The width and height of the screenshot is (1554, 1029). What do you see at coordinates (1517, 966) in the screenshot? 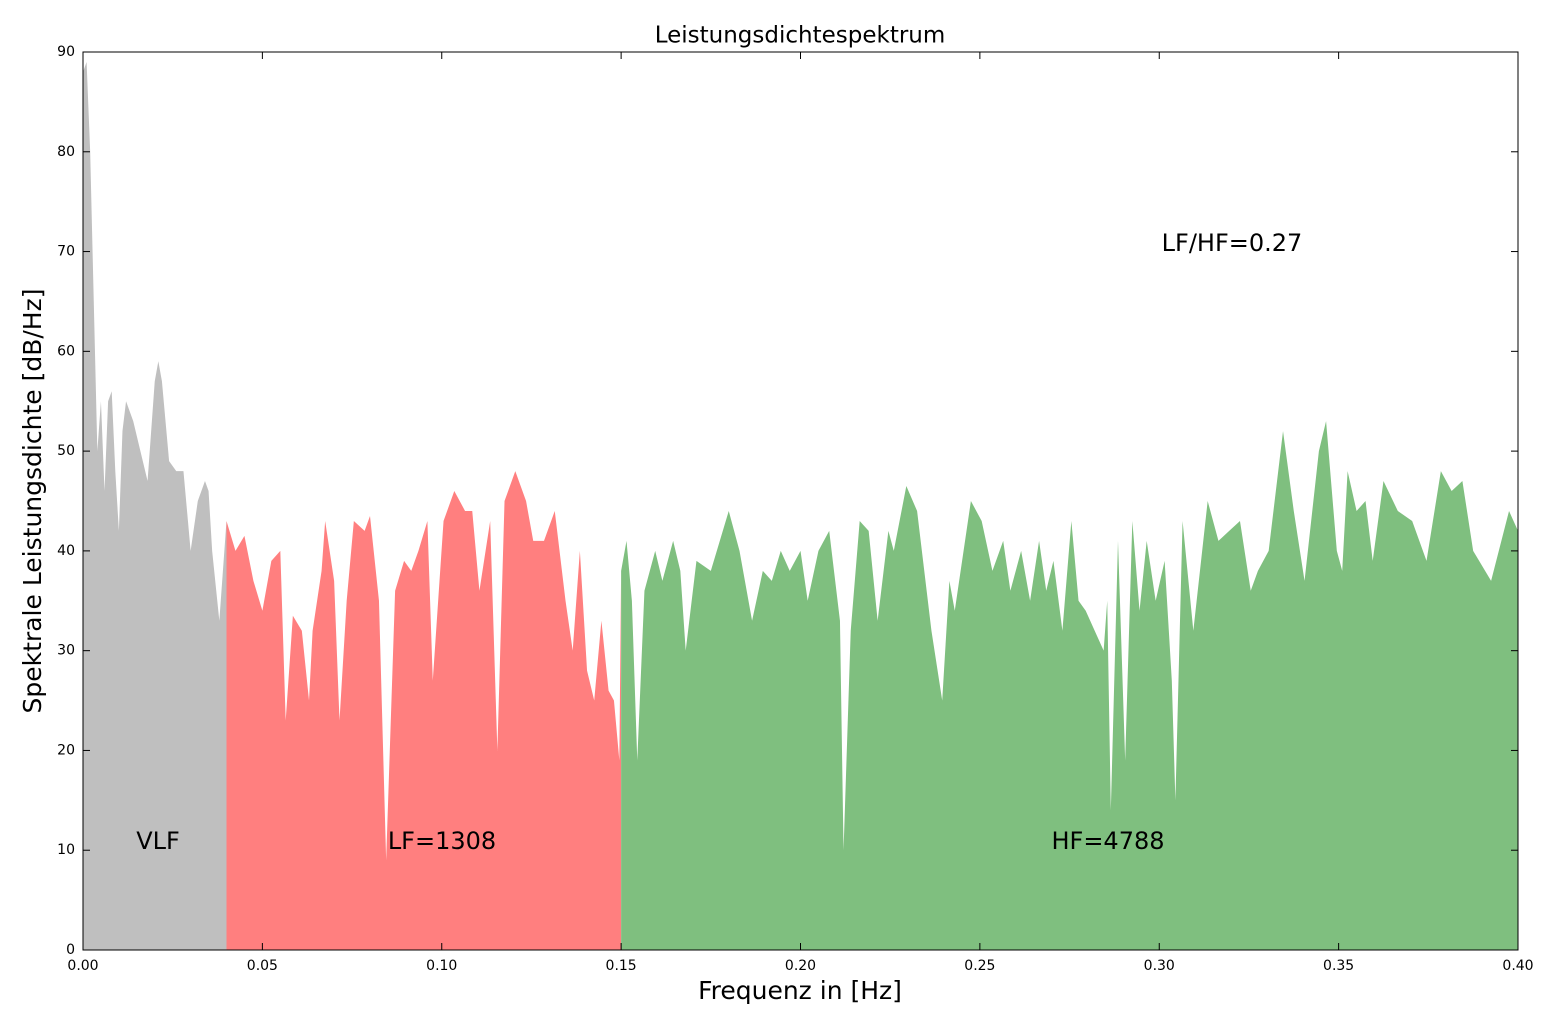
I see `x-tick-label: 0.40` at bounding box center [1517, 966].